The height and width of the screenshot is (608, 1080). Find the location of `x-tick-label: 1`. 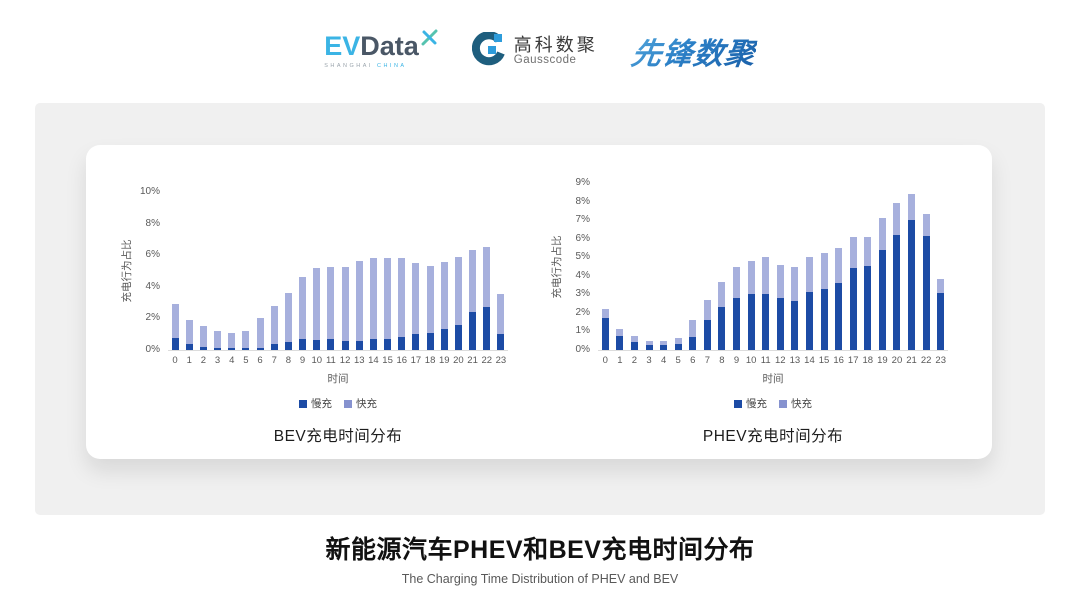

x-tick-label: 1 is located at coordinates (189, 360).